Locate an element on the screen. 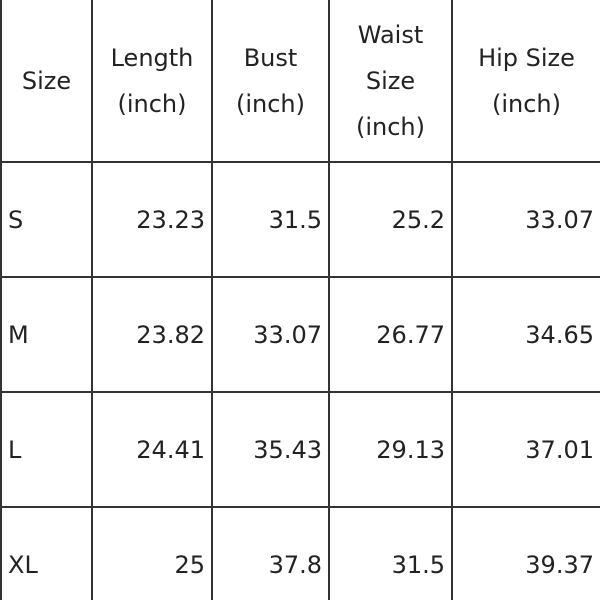 The image size is (600, 600). value-cell: 37.01 is located at coordinates (526, 450).